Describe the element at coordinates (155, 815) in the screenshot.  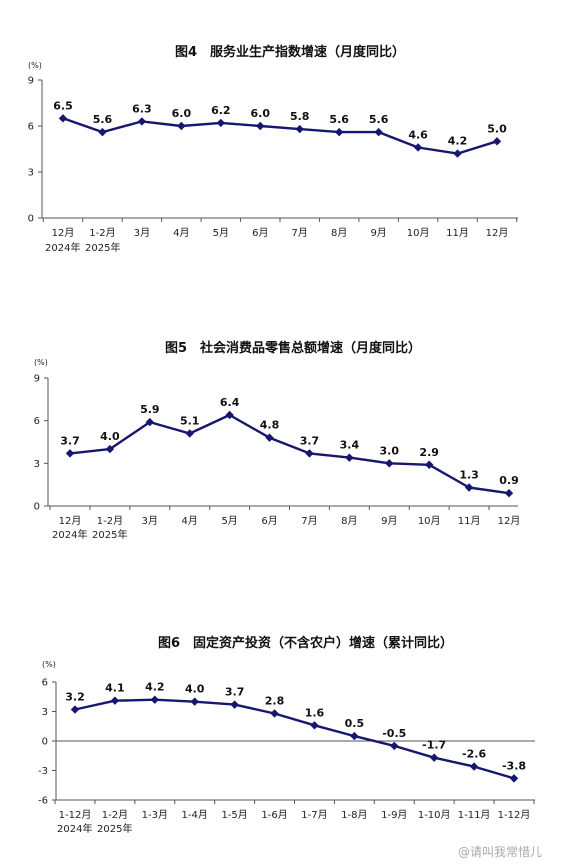
I see `x-tick-label: 1-3月` at that location.